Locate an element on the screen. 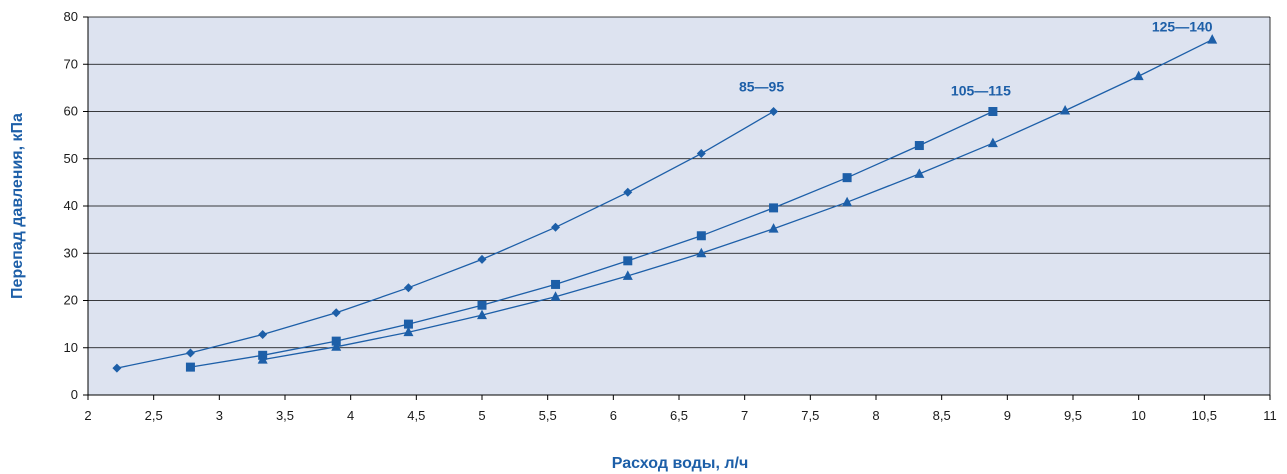  y-tick-label: 0 is located at coordinates (74, 394).